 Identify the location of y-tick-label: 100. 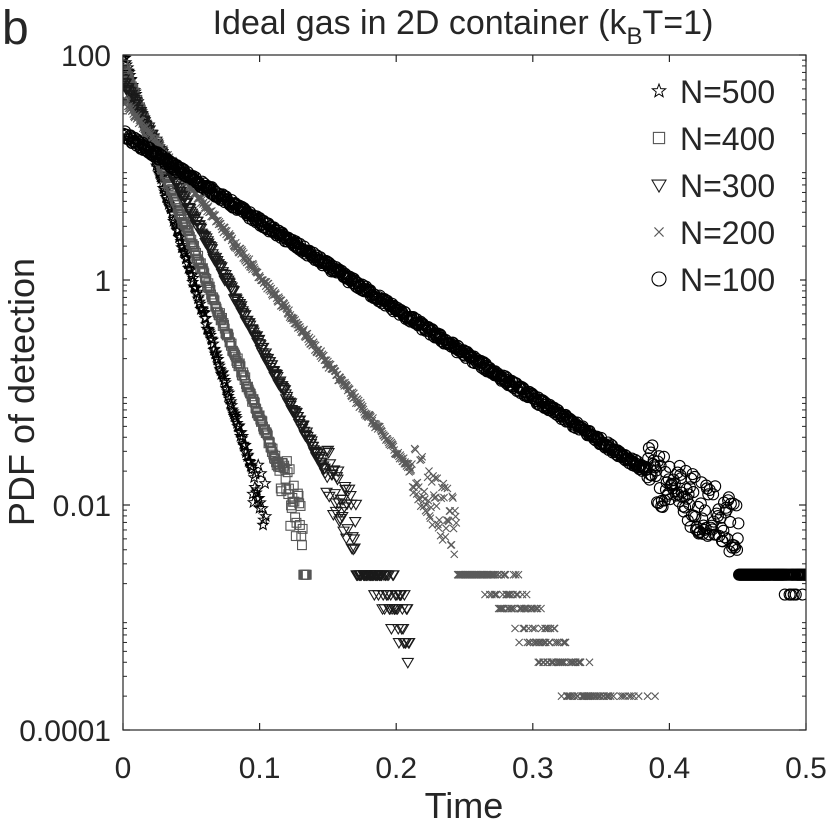
(86, 56).